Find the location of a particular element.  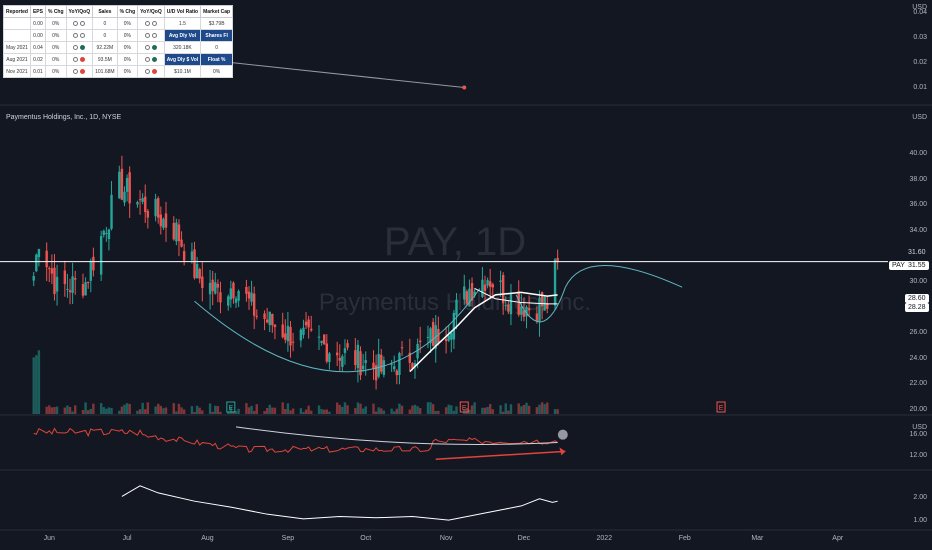

table-row: 0.00 0% 0 0% 1.5 $3.79B is located at coordinates (118, 23).